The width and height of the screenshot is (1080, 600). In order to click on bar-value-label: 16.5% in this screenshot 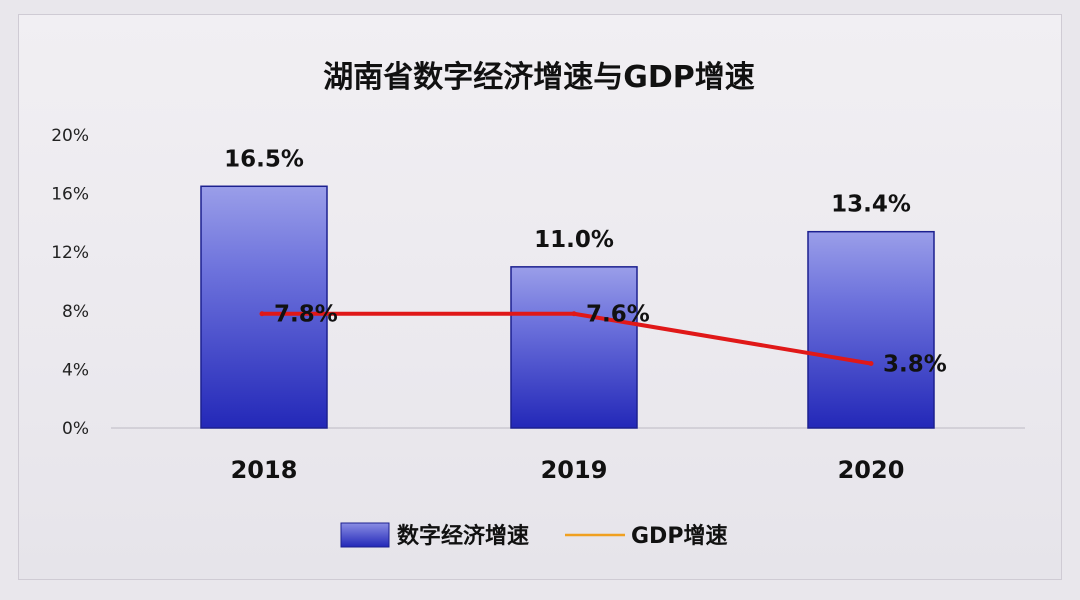, I will do `click(264, 159)`.